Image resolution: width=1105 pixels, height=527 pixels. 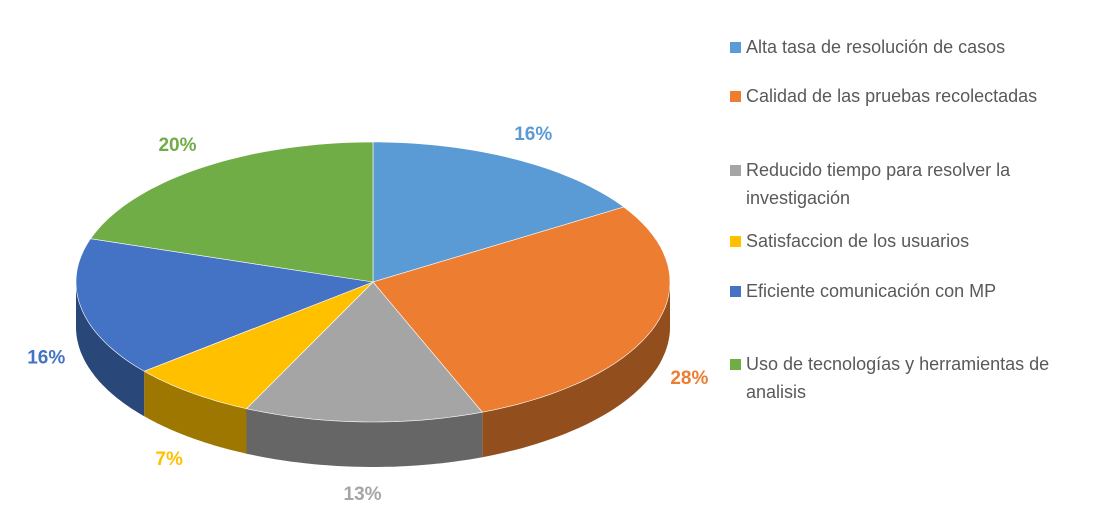 What do you see at coordinates (892, 96) in the screenshot?
I see `legend-label: Calidad de las pruebas recolectadas` at bounding box center [892, 96].